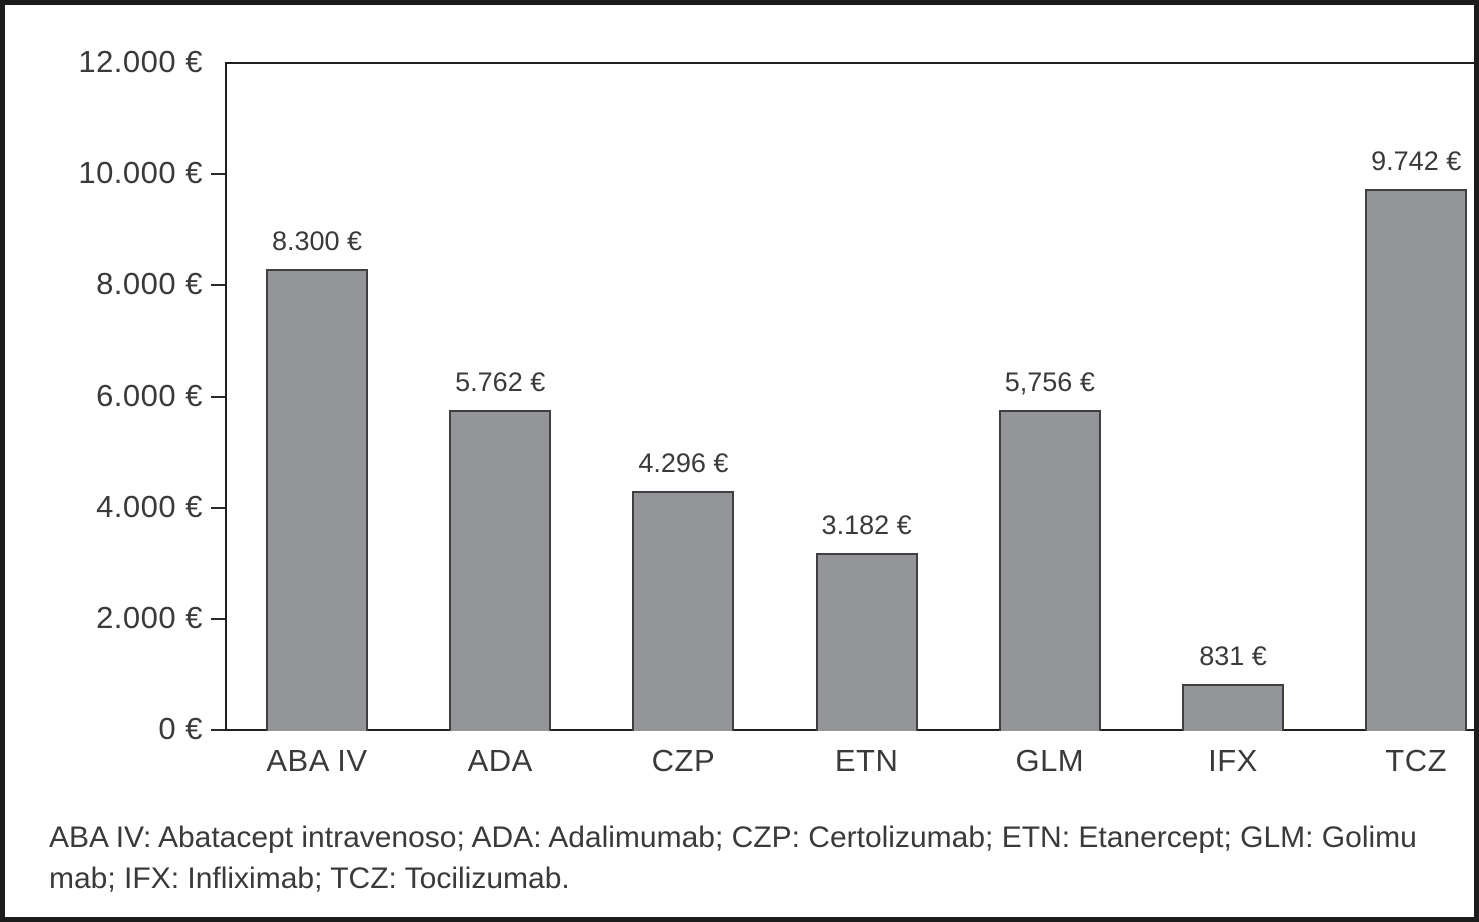 Image resolution: width=1479 pixels, height=922 pixels. I want to click on x-axis-label: ABA IV, so click(317, 760).